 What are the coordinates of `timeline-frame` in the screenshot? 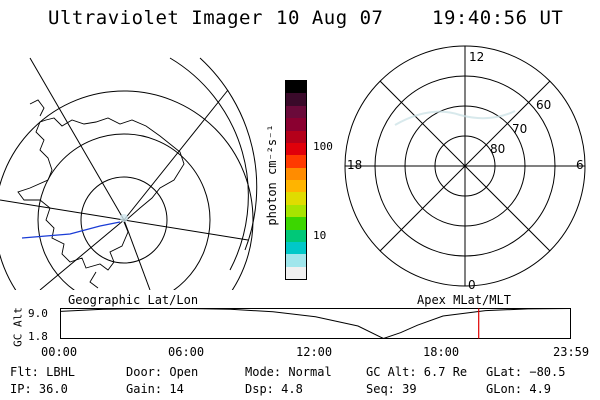 It's located at (315, 323).